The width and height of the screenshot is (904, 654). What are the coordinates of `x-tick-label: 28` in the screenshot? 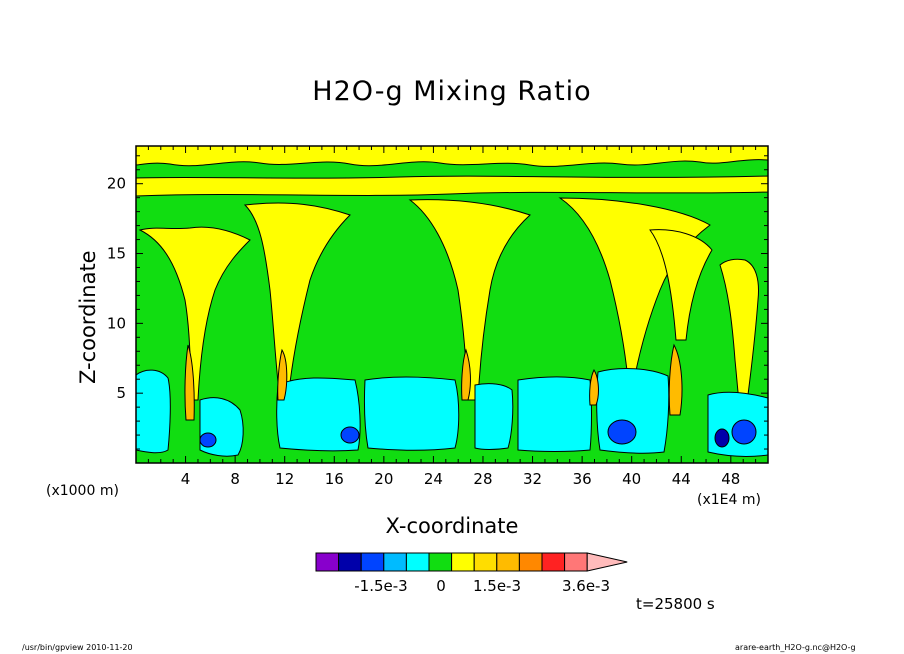 It's located at (482, 479).